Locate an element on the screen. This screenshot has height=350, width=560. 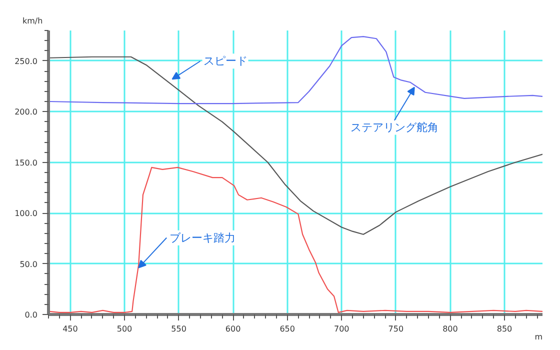
y-axis-title: km/h is located at coordinates (32, 21).